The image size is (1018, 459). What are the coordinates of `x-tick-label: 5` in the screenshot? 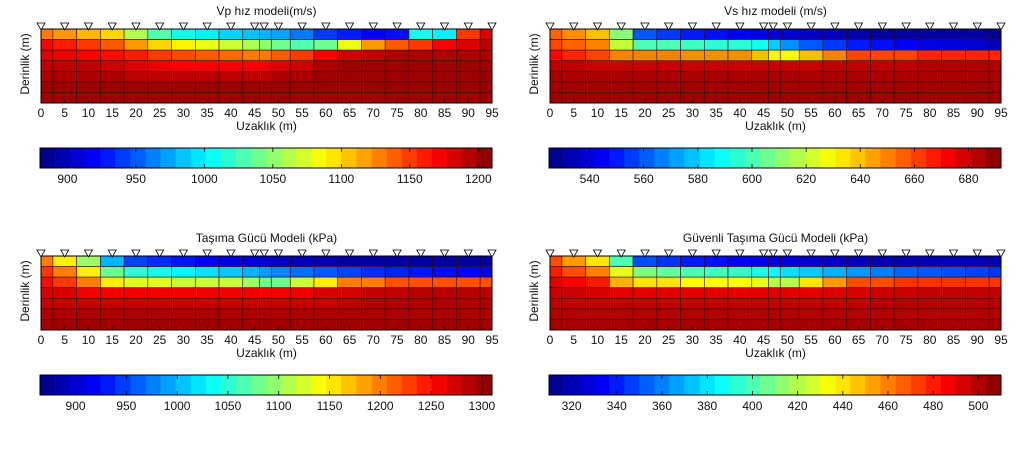 It's located at (573, 113).